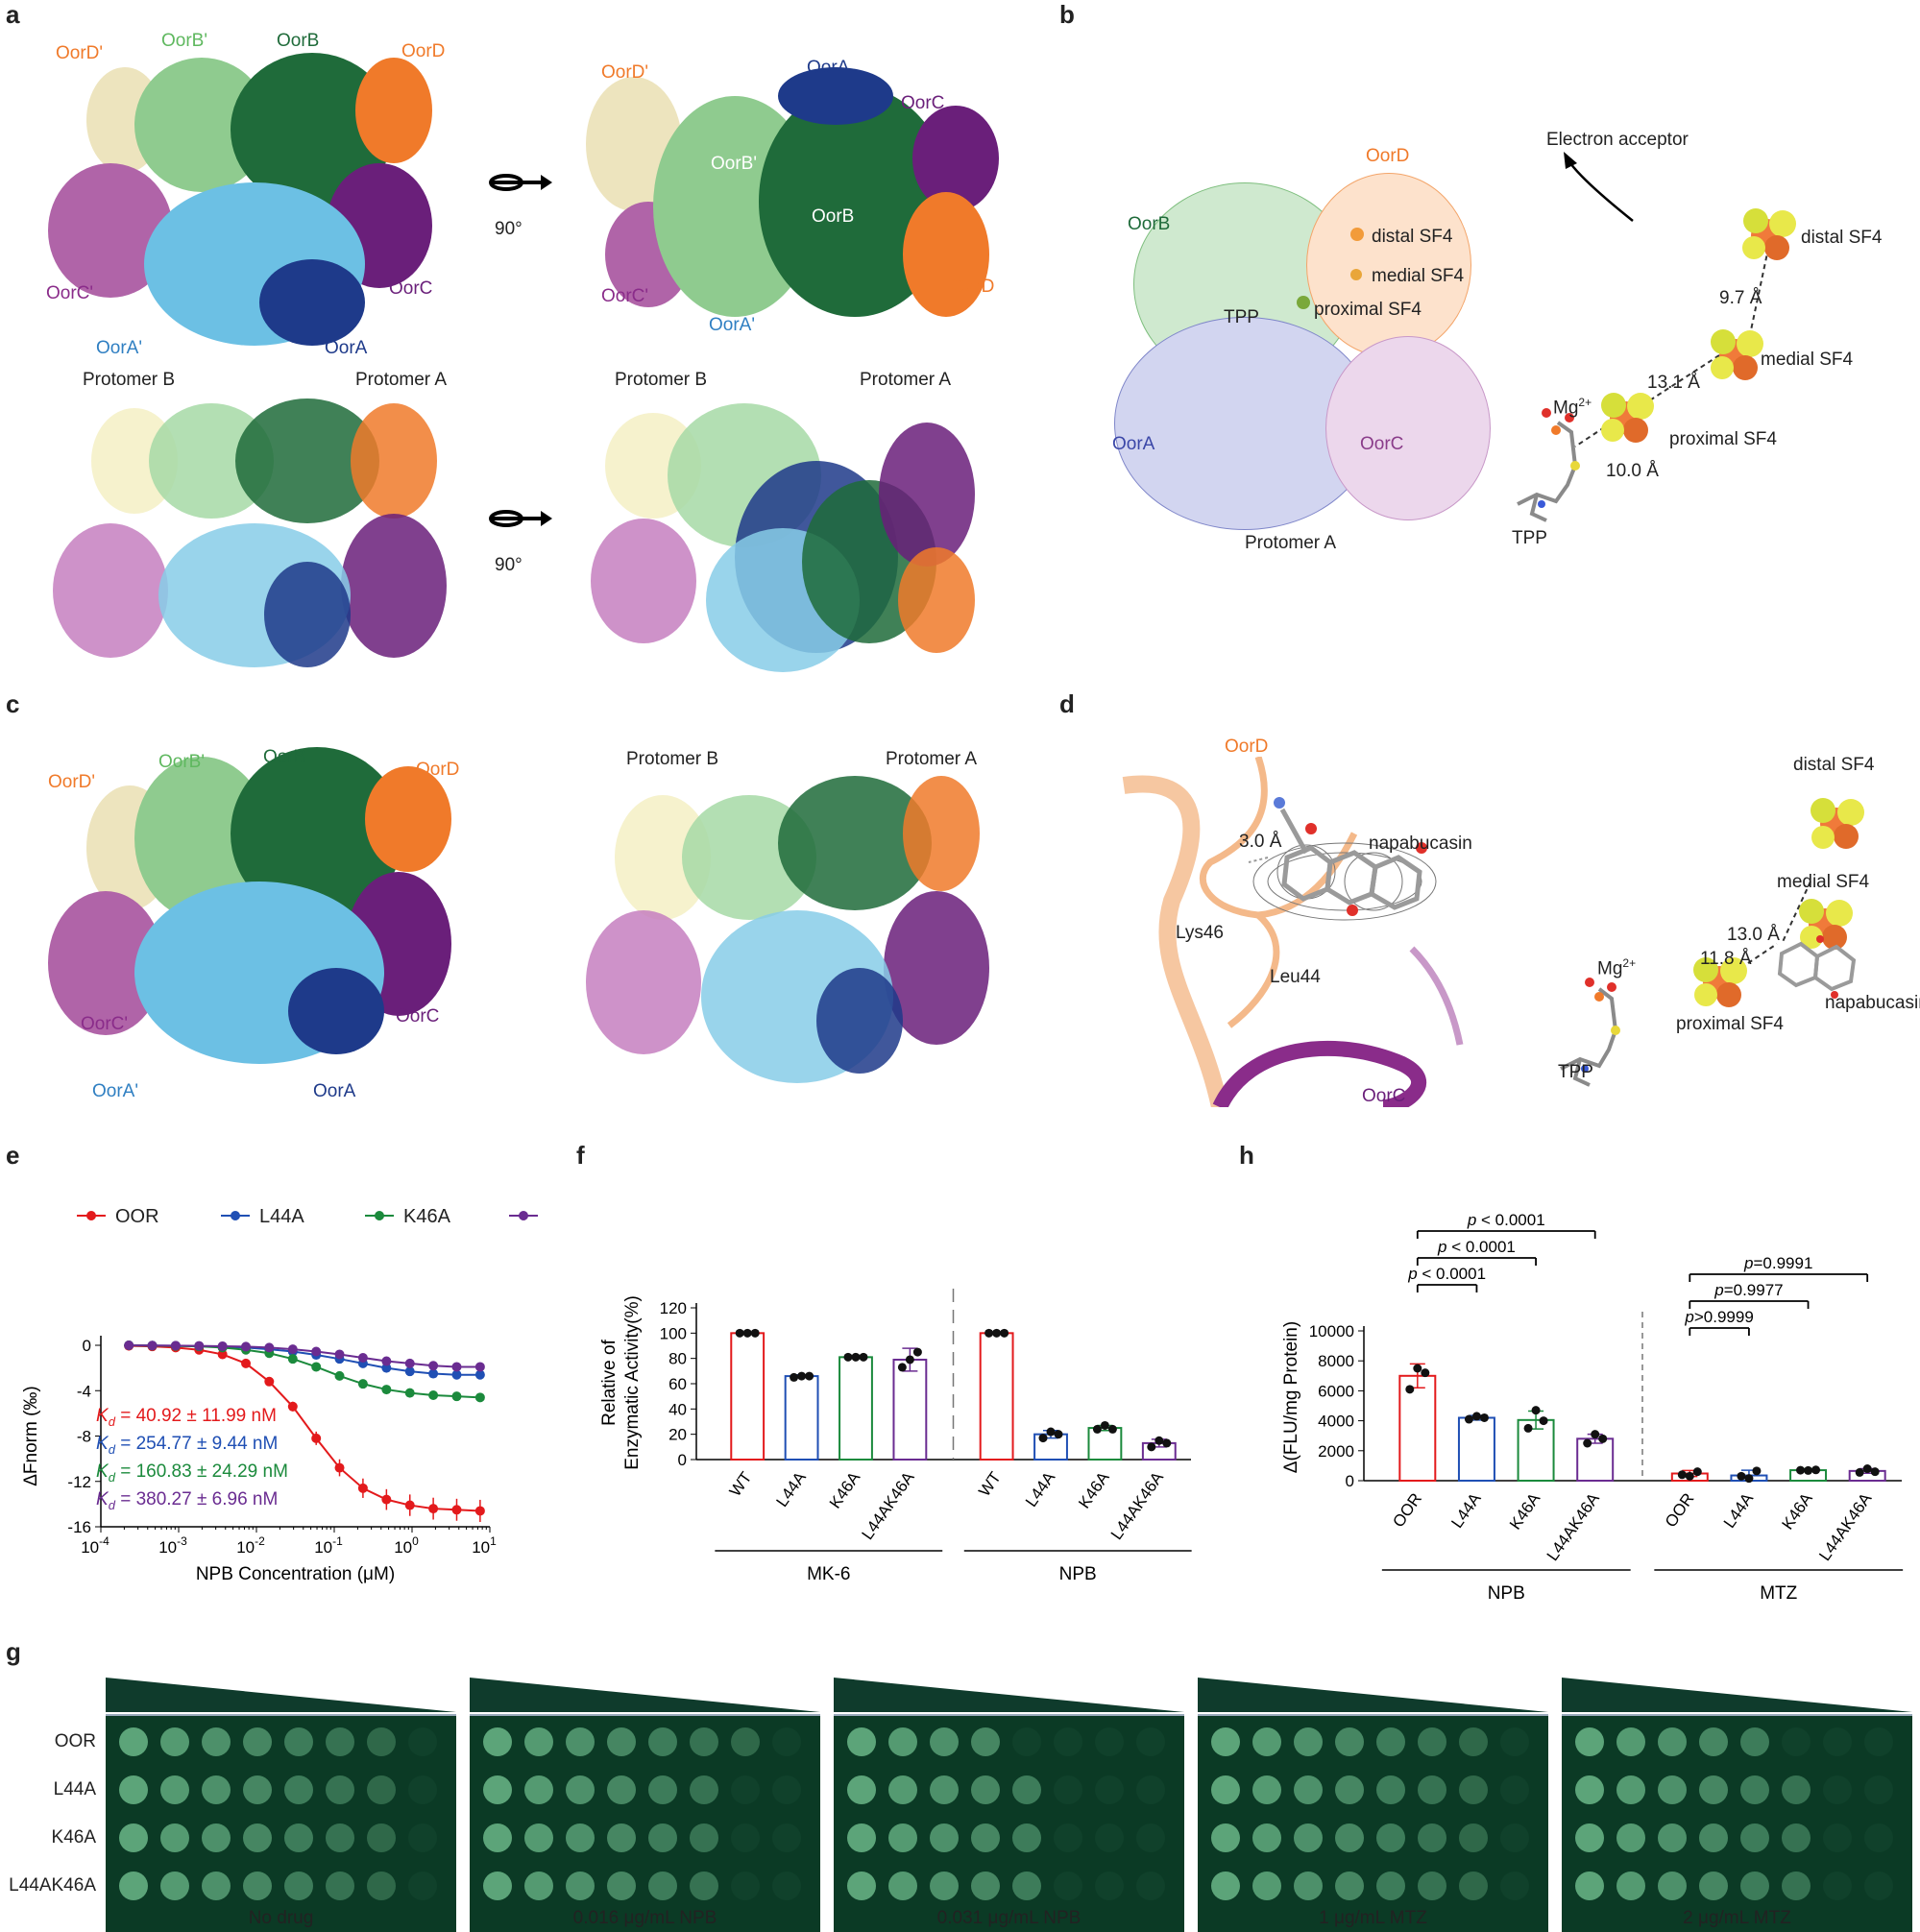  I want to click on b-surface-proximal: proximal SF4, so click(1368, 310).